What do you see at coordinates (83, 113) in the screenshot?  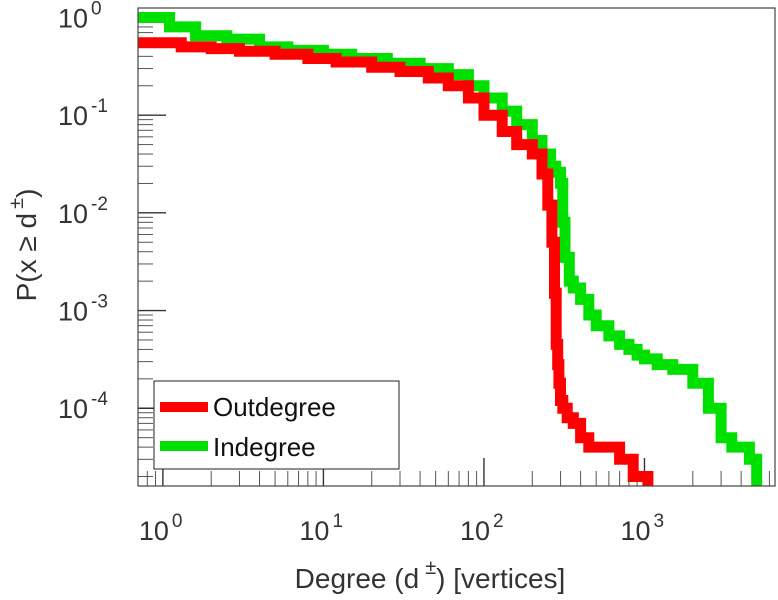 I see `y-tick-label: 10 -1` at bounding box center [83, 113].